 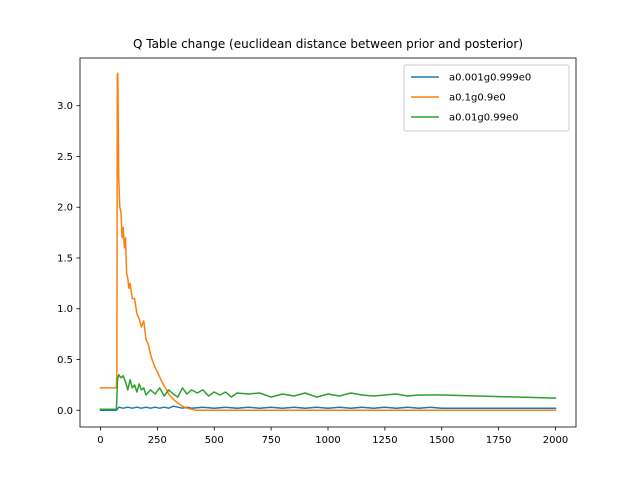 I want to click on x-axis: 0 250 500 750 1000 1250 1500 1750 2000, so click(x=332, y=436).